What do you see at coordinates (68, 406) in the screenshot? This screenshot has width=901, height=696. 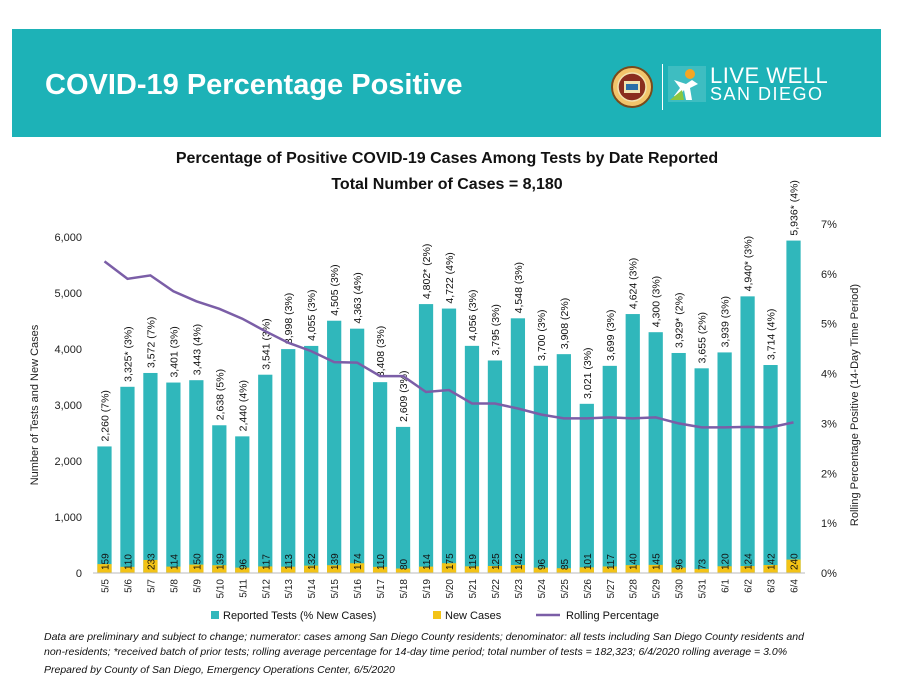 I see `y-tick-label: 3,000` at bounding box center [68, 406].